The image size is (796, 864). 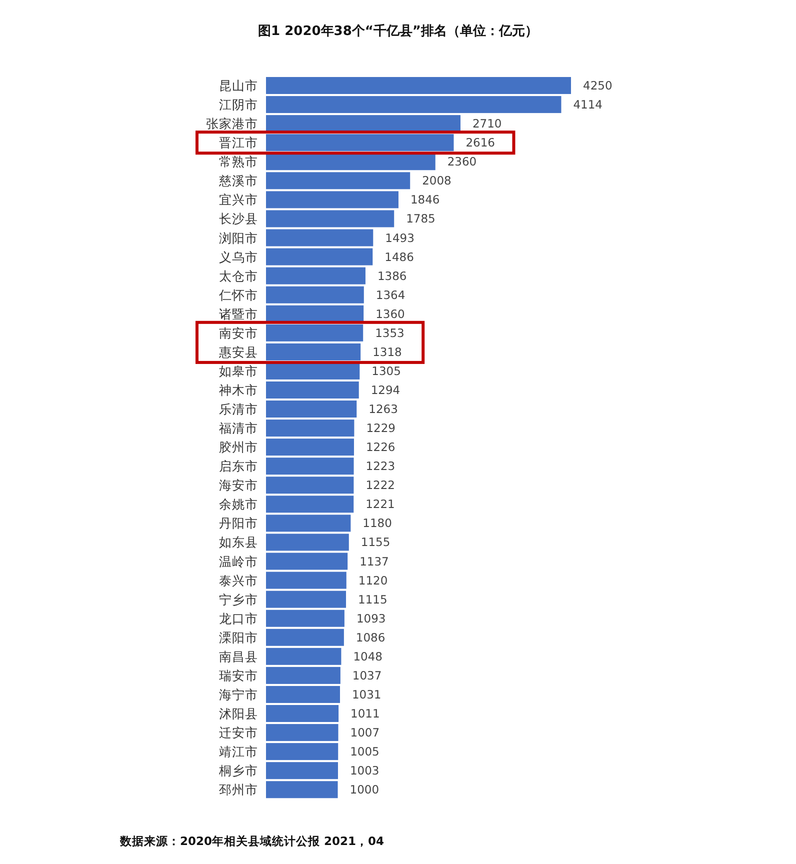 I want to click on y-tick-label: 慈溪市, so click(x=238, y=180).